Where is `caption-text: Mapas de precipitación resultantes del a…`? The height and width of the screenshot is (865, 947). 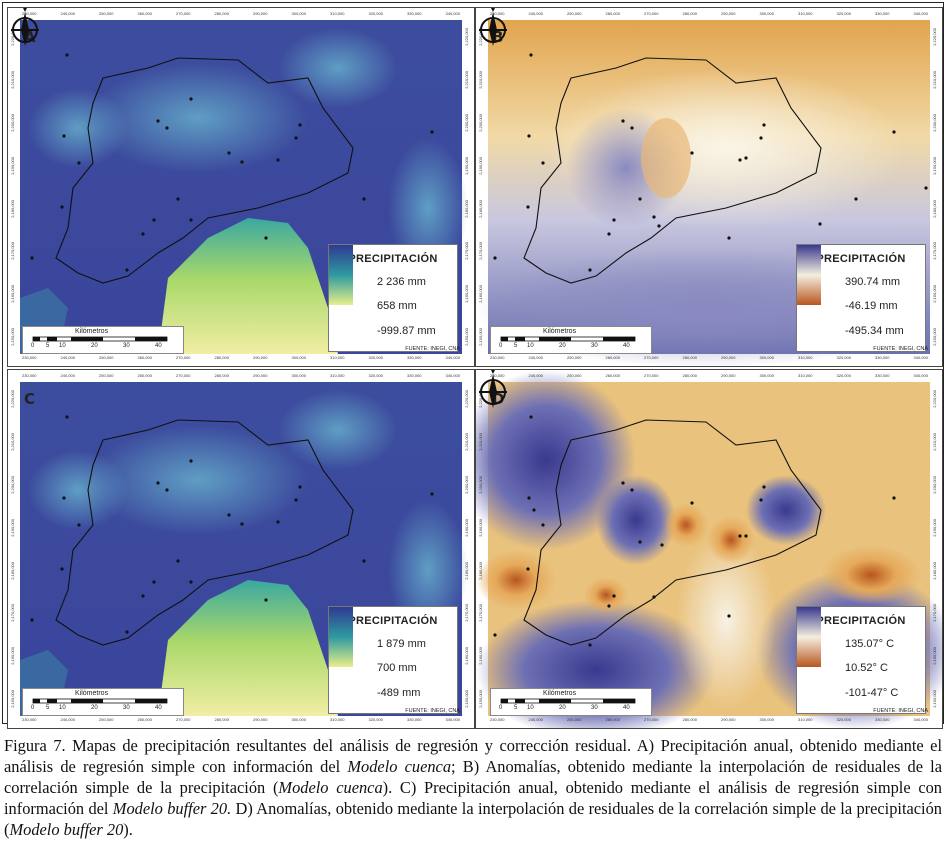
caption-text: Mapas de precipitación resultantes del a… is located at coordinates (473, 756).